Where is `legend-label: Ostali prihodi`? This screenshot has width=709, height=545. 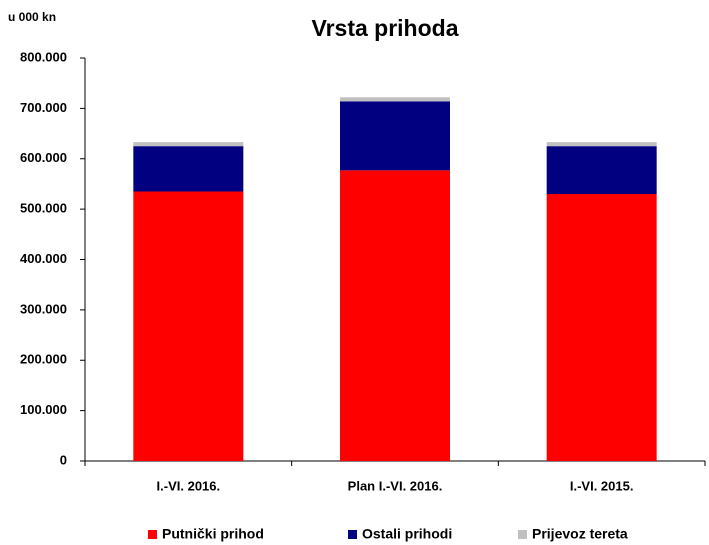 legend-label: Ostali prihodi is located at coordinates (407, 534).